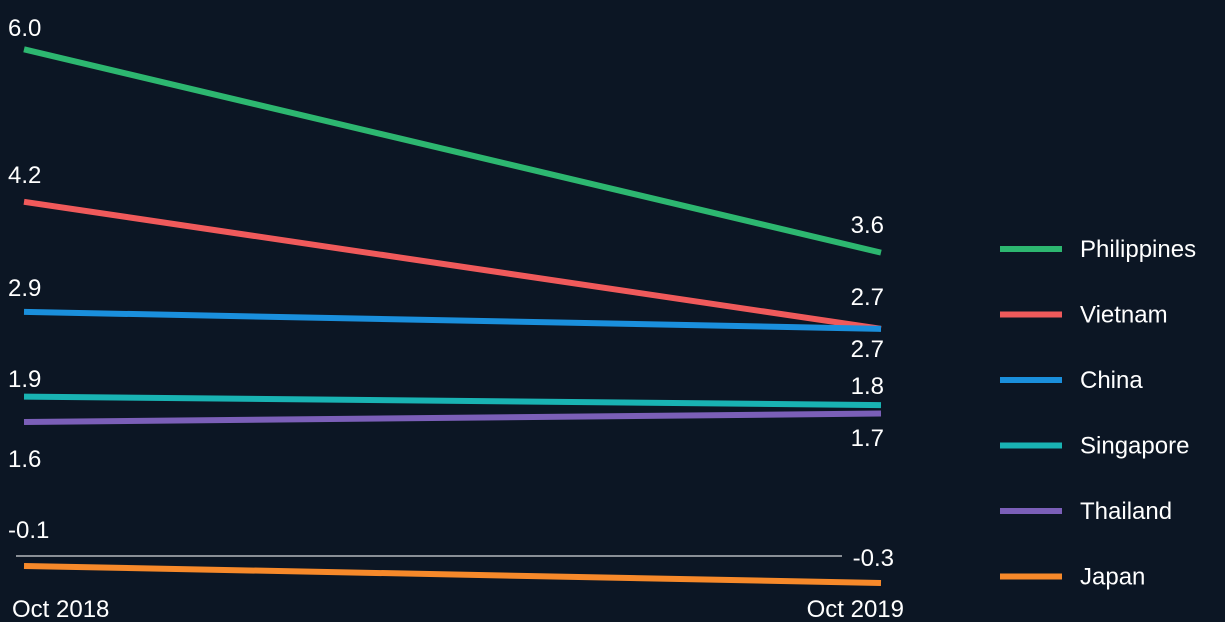 This screenshot has height=622, width=1225. What do you see at coordinates (873, 558) in the screenshot?
I see `data-label-japan-end: -0.3` at bounding box center [873, 558].